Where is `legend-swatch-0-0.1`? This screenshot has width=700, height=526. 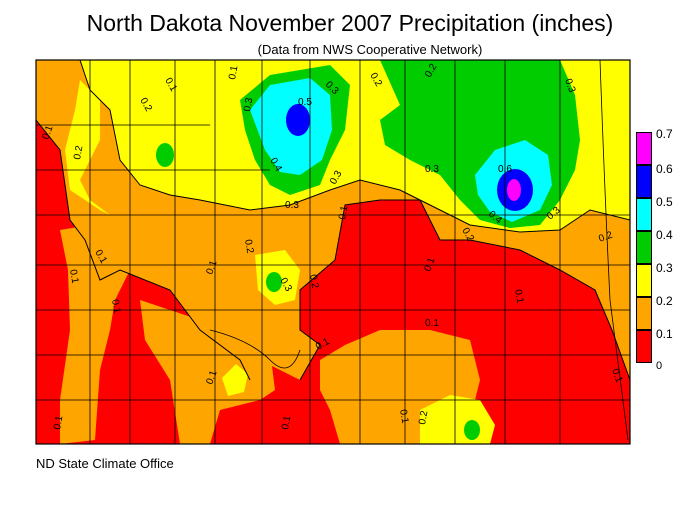 legend-swatch-0-0.1 is located at coordinates (644, 346).